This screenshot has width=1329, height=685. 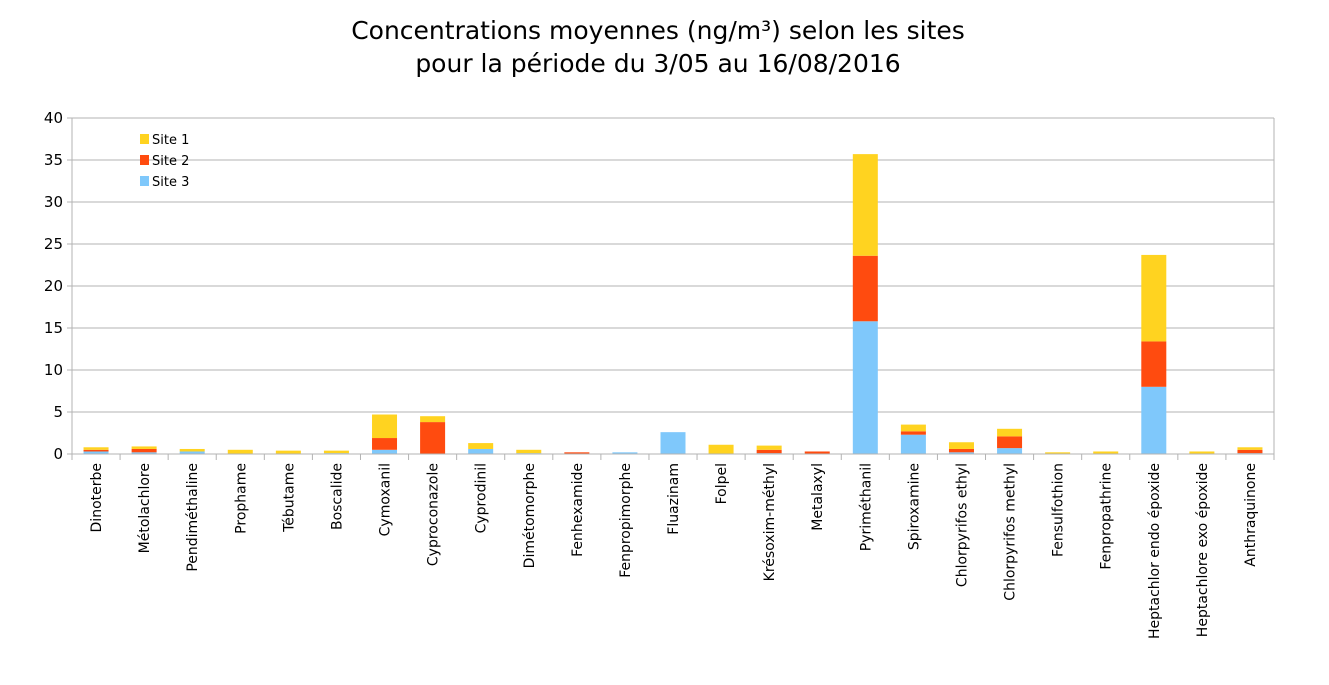 What do you see at coordinates (53, 328) in the screenshot?
I see `y-tick-label: 15` at bounding box center [53, 328].